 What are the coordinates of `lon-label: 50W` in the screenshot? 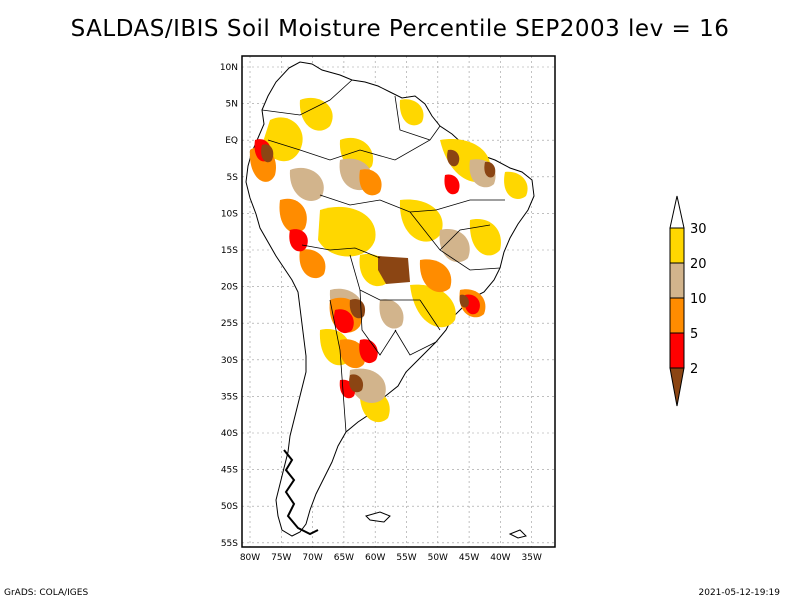 It's located at (438, 558).